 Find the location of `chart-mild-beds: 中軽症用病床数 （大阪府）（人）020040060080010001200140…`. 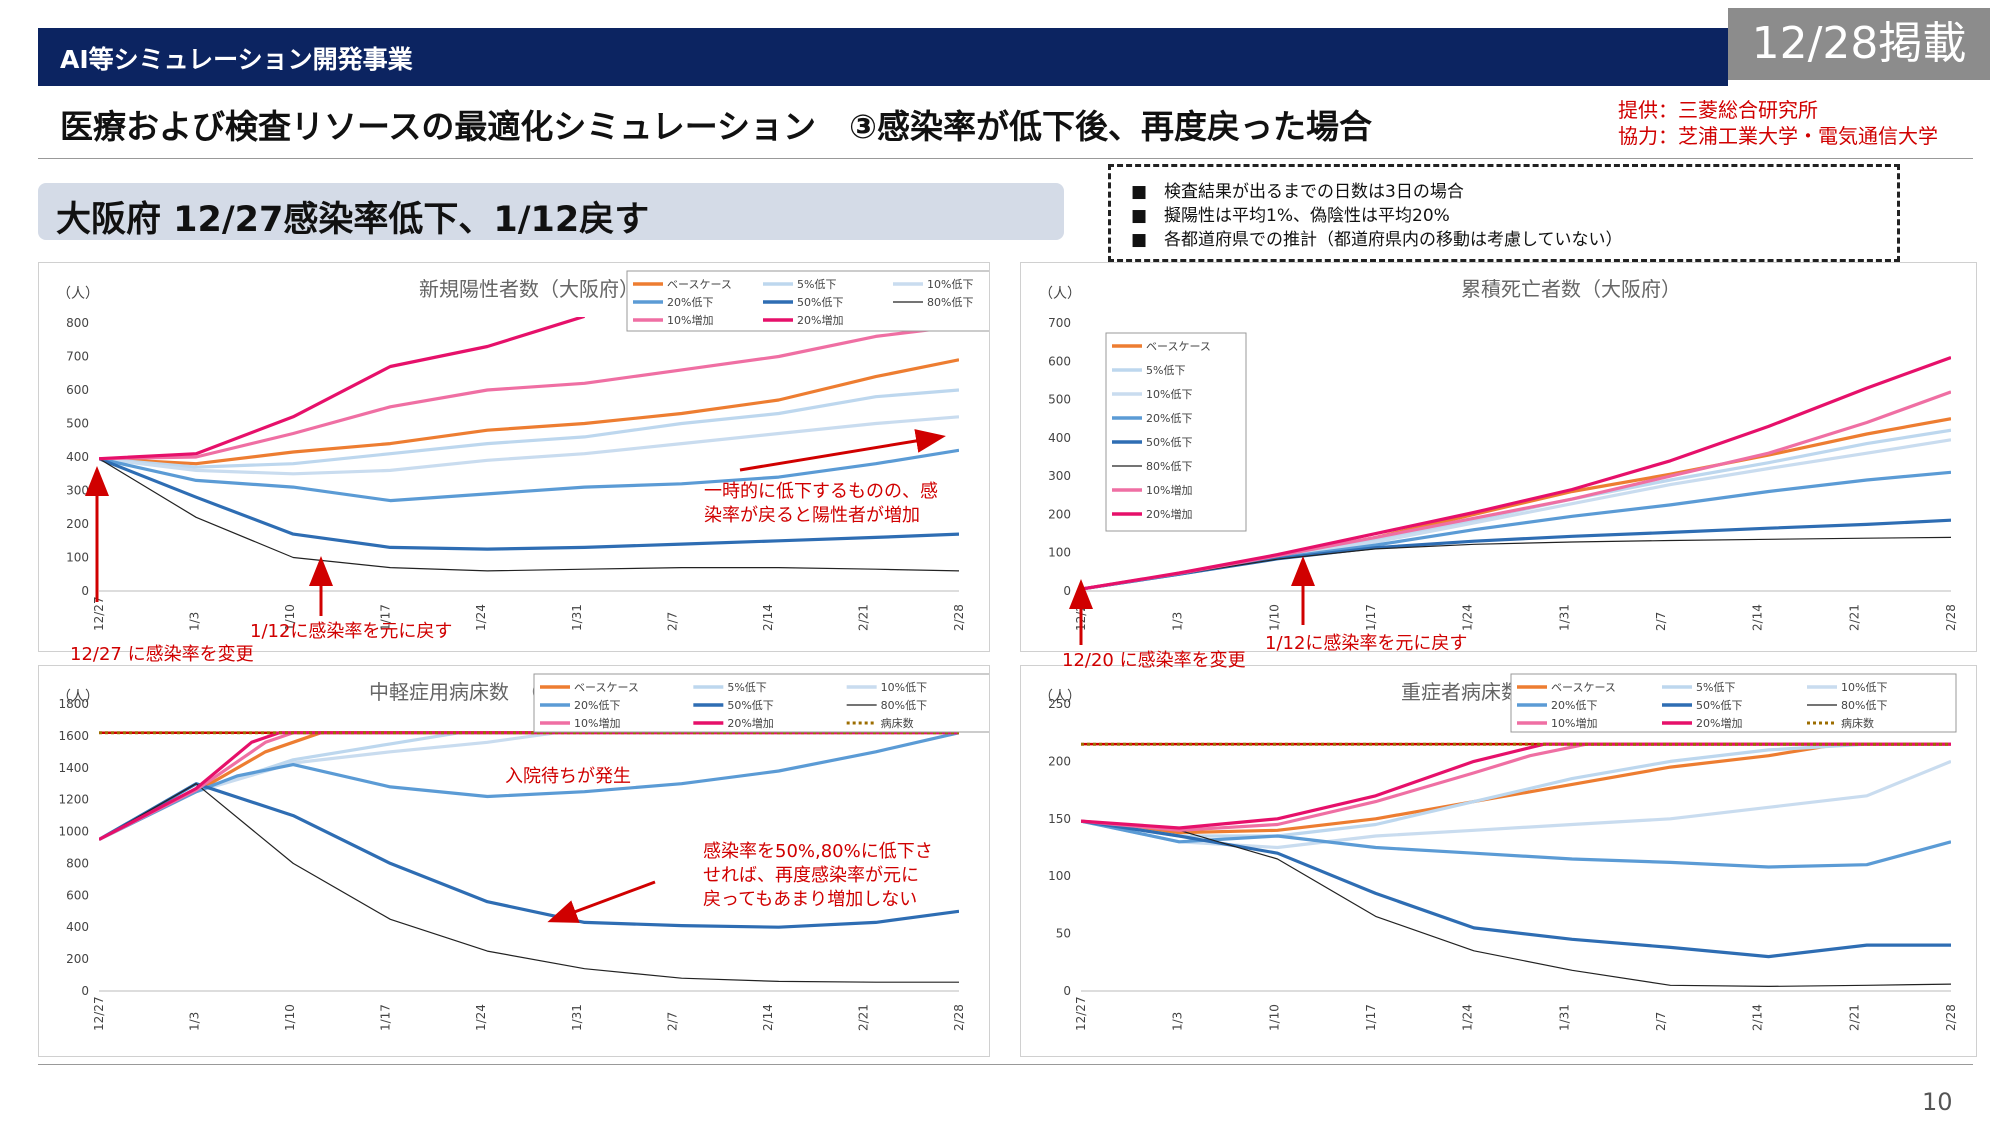

chart-mild-beds: 中軽症用病床数 （大阪府）（人）020040060080010001200140… is located at coordinates (523, 852).